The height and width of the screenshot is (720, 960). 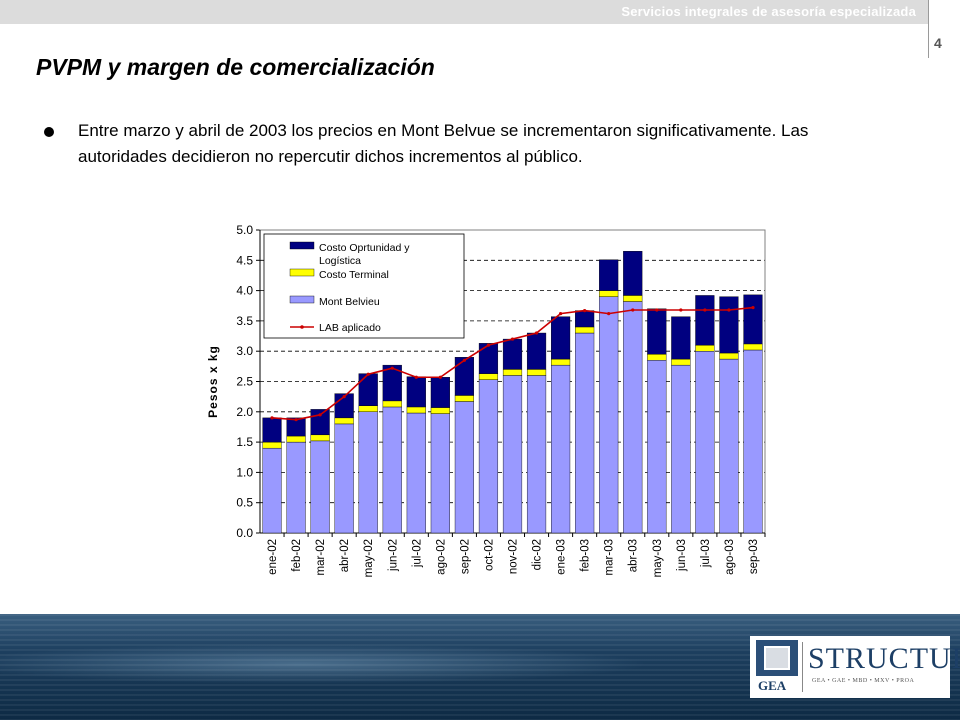 What do you see at coordinates (730, 557) in the screenshot?
I see `x-tick-label: ago-03` at bounding box center [730, 557].